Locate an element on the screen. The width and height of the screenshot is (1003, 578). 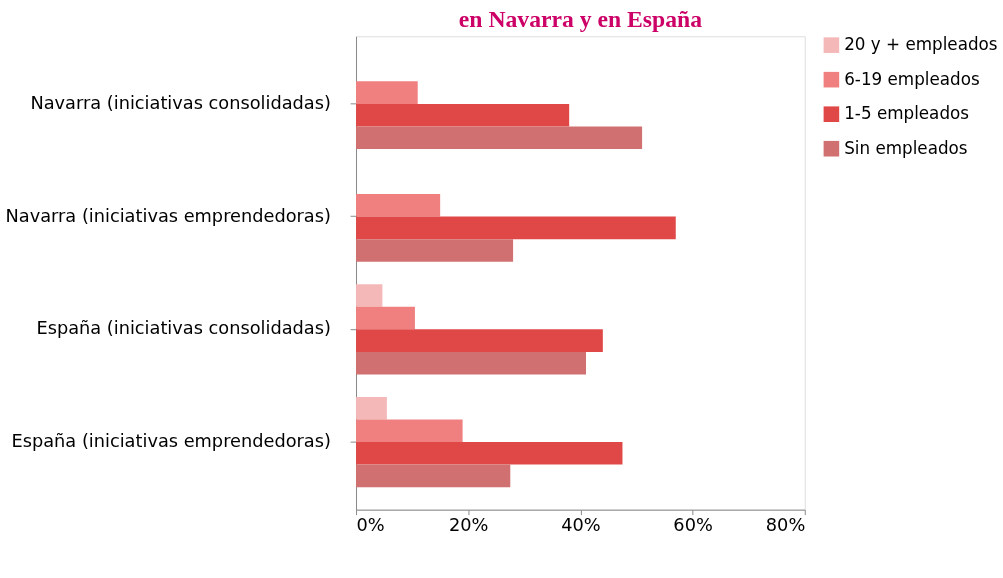
x-tick-label: 20% is located at coordinates (468, 524).